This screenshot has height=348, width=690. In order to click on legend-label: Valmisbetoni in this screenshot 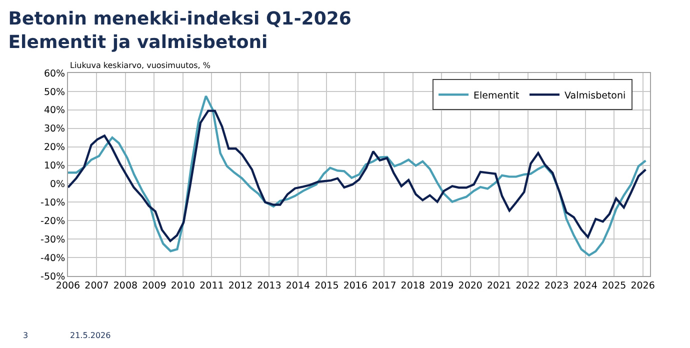, I will do `click(595, 96)`.